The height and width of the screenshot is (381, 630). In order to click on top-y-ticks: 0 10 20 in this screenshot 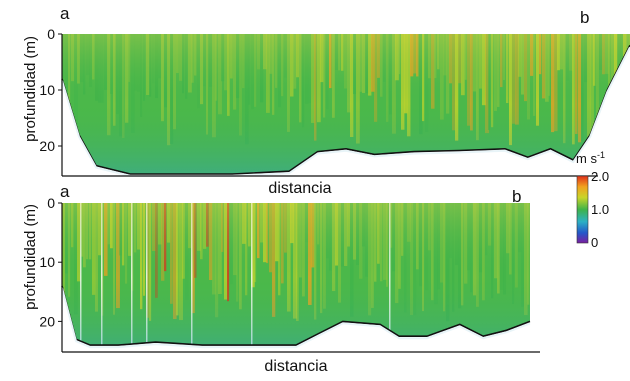, I will do `click(50, 90)`.